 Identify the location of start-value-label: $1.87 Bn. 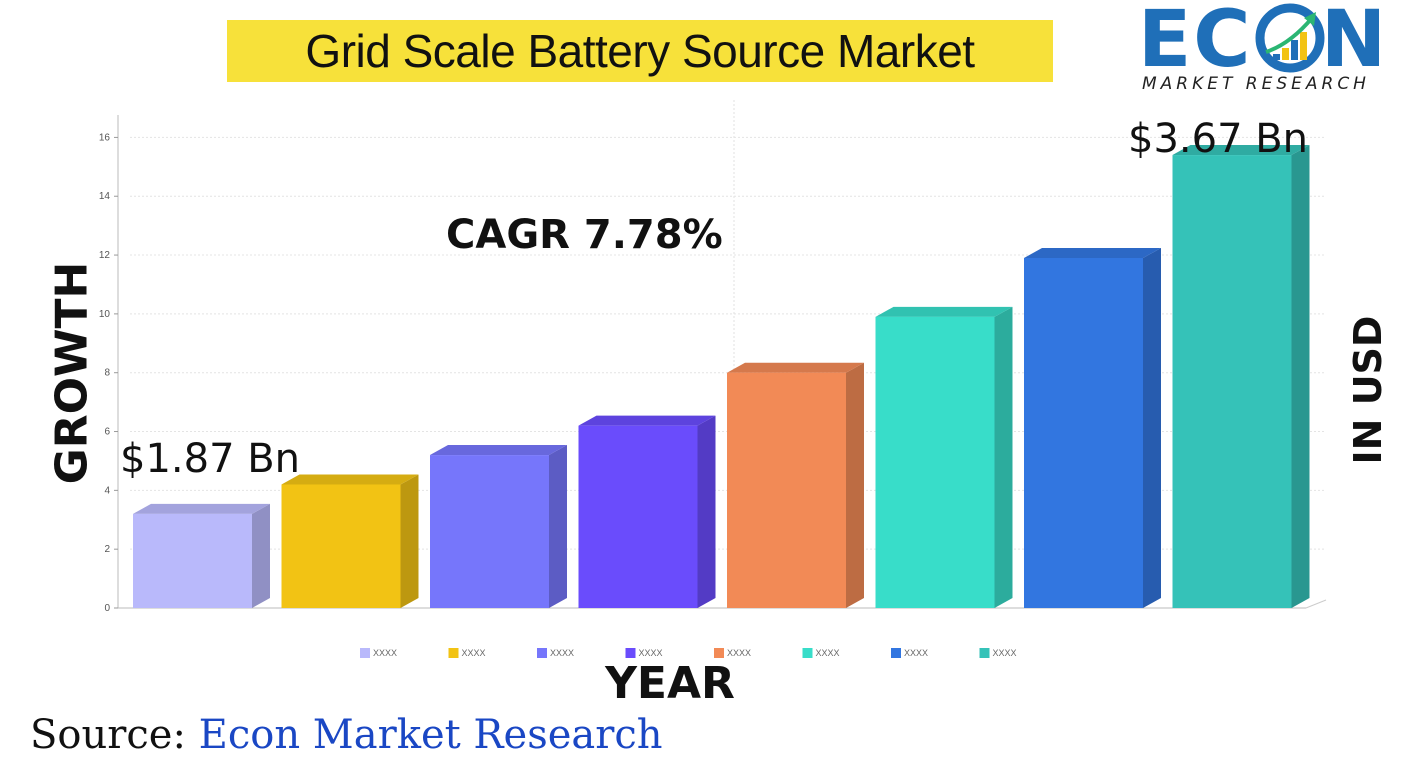
(210, 459).